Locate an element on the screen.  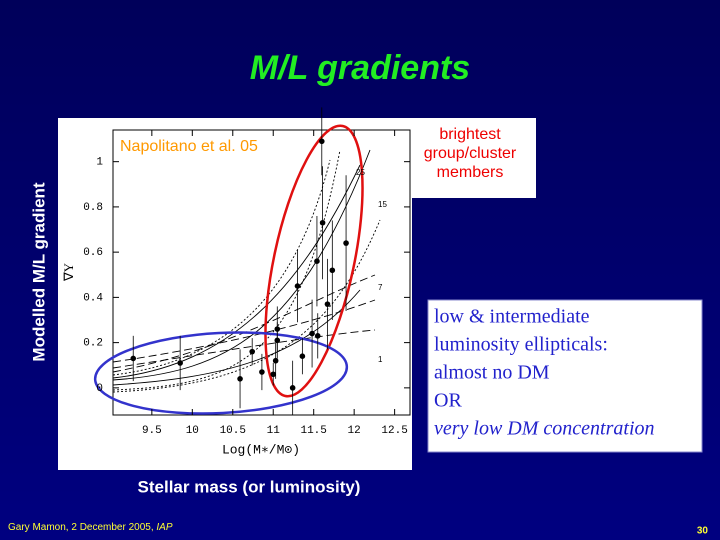
inner-x-label: Log(M∗/M⊙) is located at coordinates (261, 449).